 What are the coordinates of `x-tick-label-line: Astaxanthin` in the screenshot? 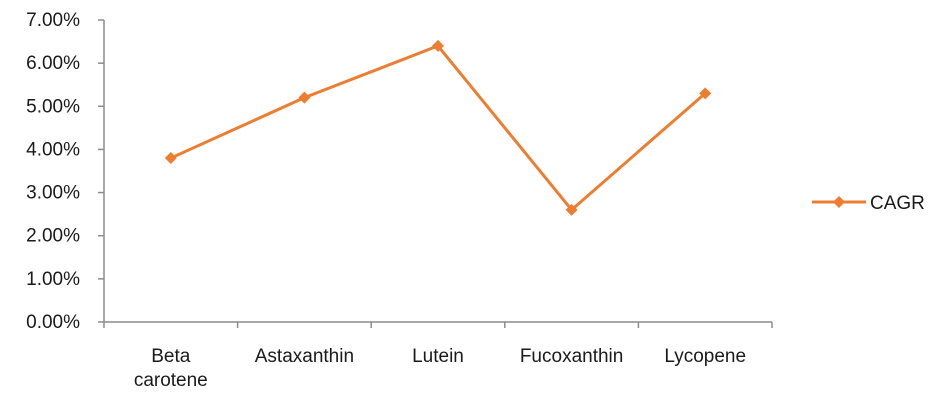 It's located at (304, 356).